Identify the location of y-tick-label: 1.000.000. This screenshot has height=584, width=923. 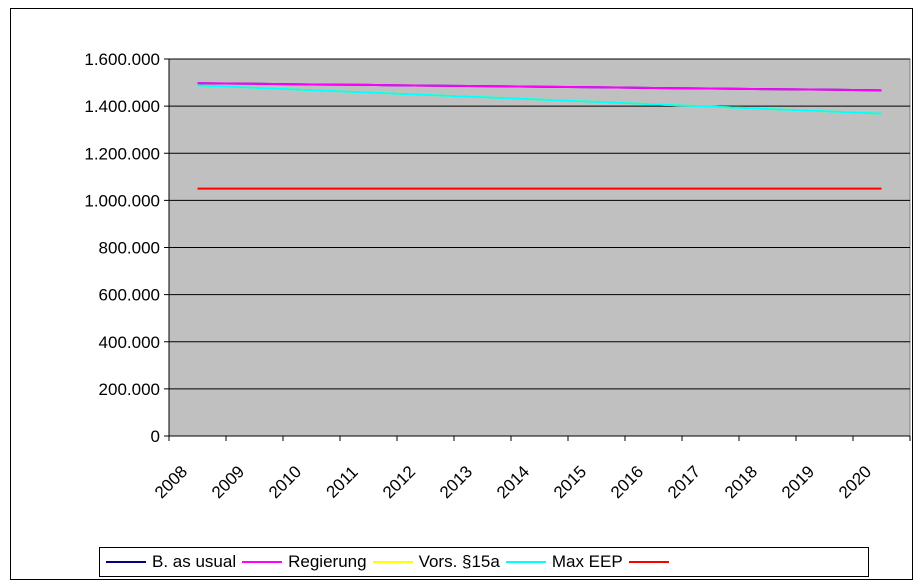
(122, 200).